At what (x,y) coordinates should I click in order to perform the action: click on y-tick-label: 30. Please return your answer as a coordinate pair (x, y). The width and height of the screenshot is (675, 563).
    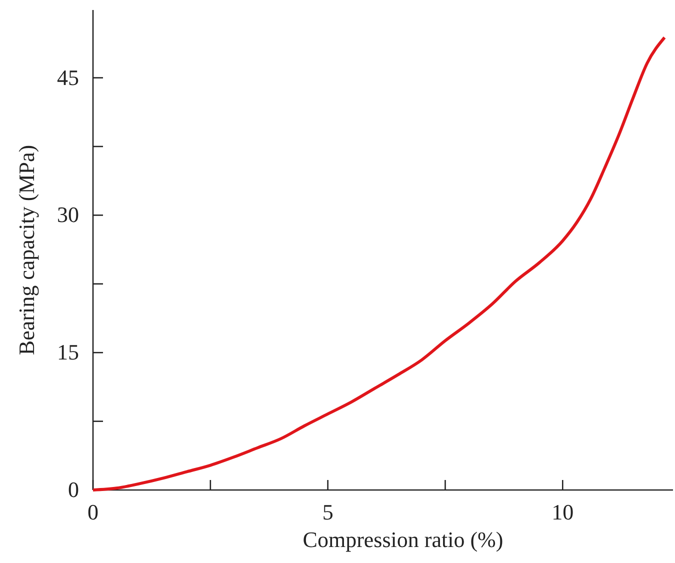
    Looking at the image, I should click on (68, 215).